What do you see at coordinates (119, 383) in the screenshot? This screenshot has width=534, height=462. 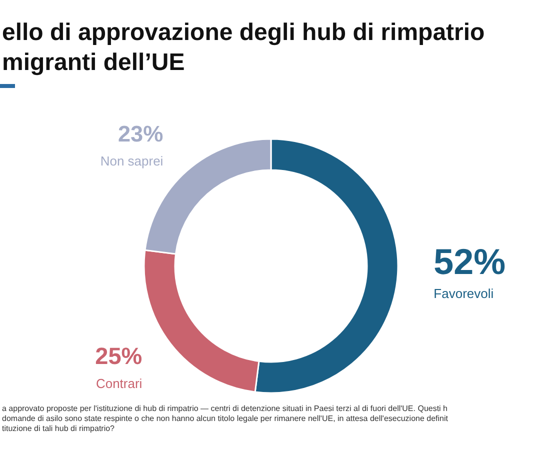 I see `slice-label: Contrari` at bounding box center [119, 383].